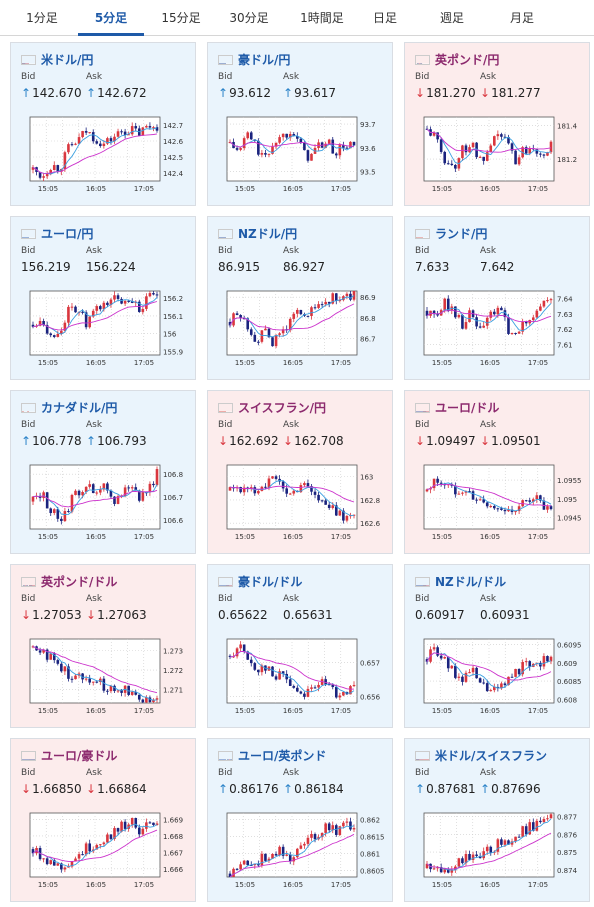 This screenshot has width=594, height=907. I want to click on bid-value-text: 93.612, so click(250, 93).